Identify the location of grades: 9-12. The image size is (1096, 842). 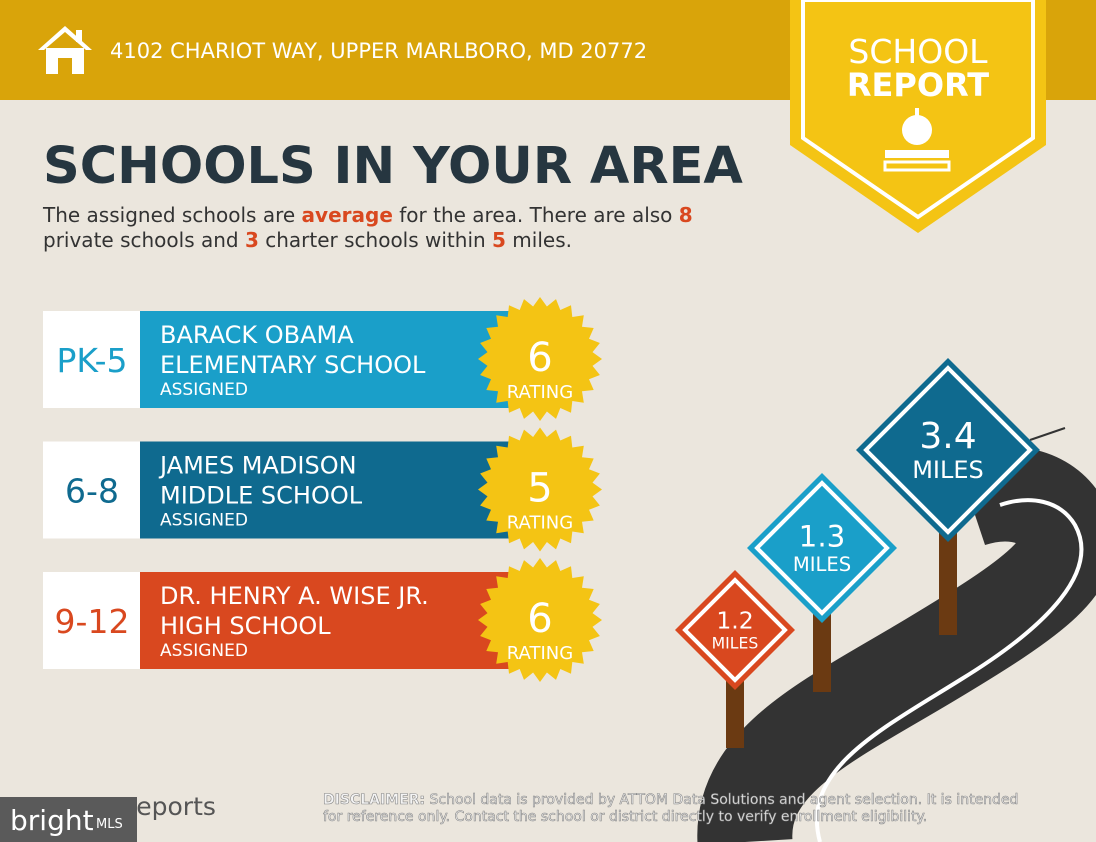
(92, 621).